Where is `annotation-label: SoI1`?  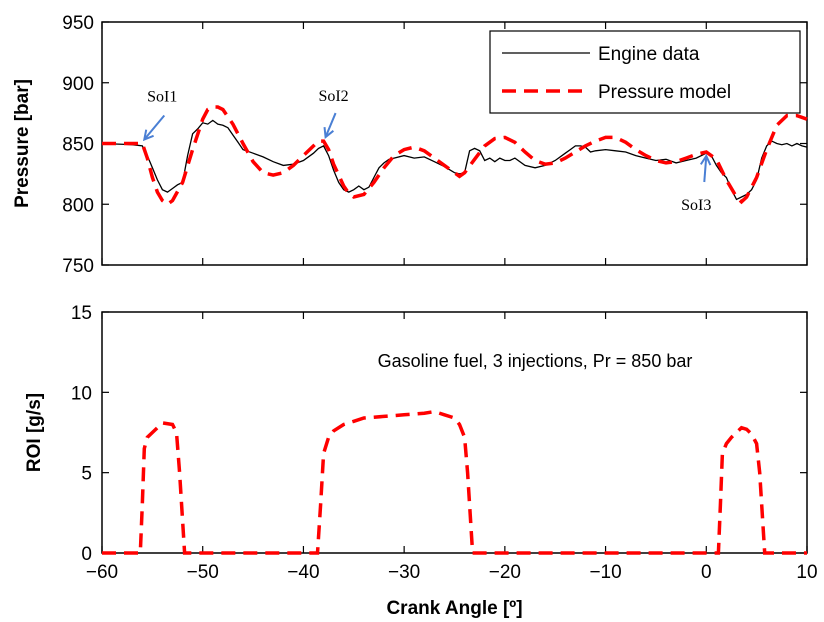 annotation-label: SoI1 is located at coordinates (162, 97).